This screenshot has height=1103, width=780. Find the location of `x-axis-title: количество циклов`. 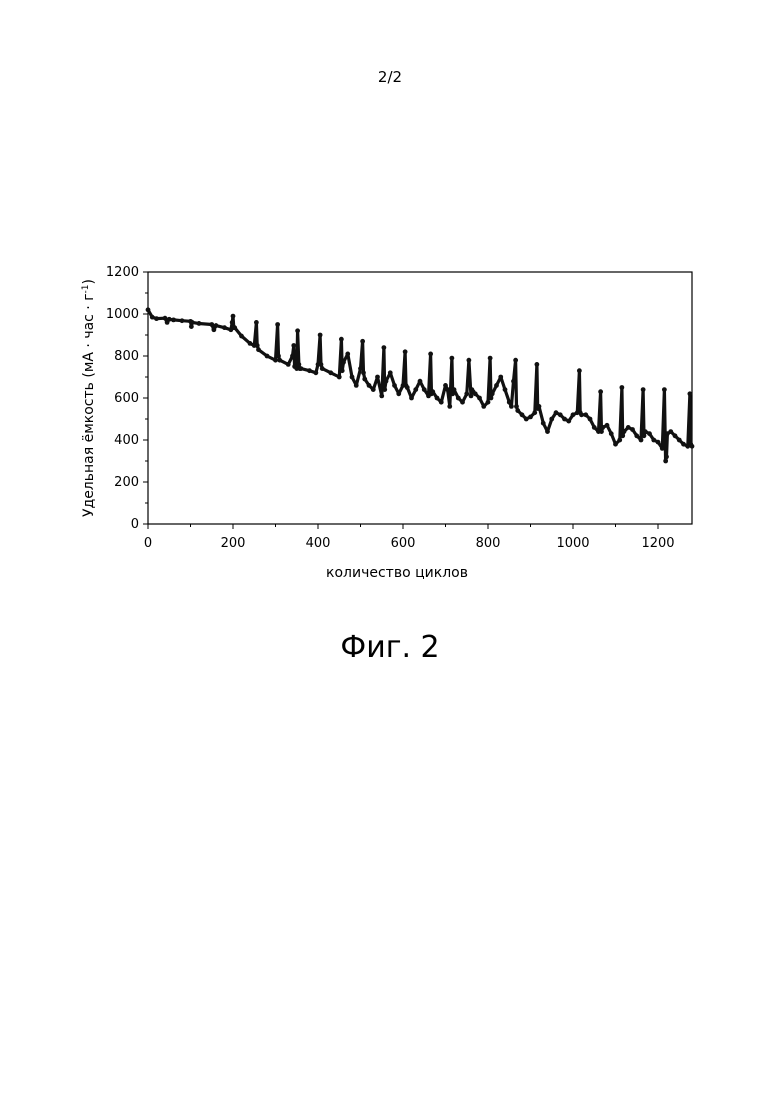

x-axis-title: количество циклов is located at coordinates (397, 573).